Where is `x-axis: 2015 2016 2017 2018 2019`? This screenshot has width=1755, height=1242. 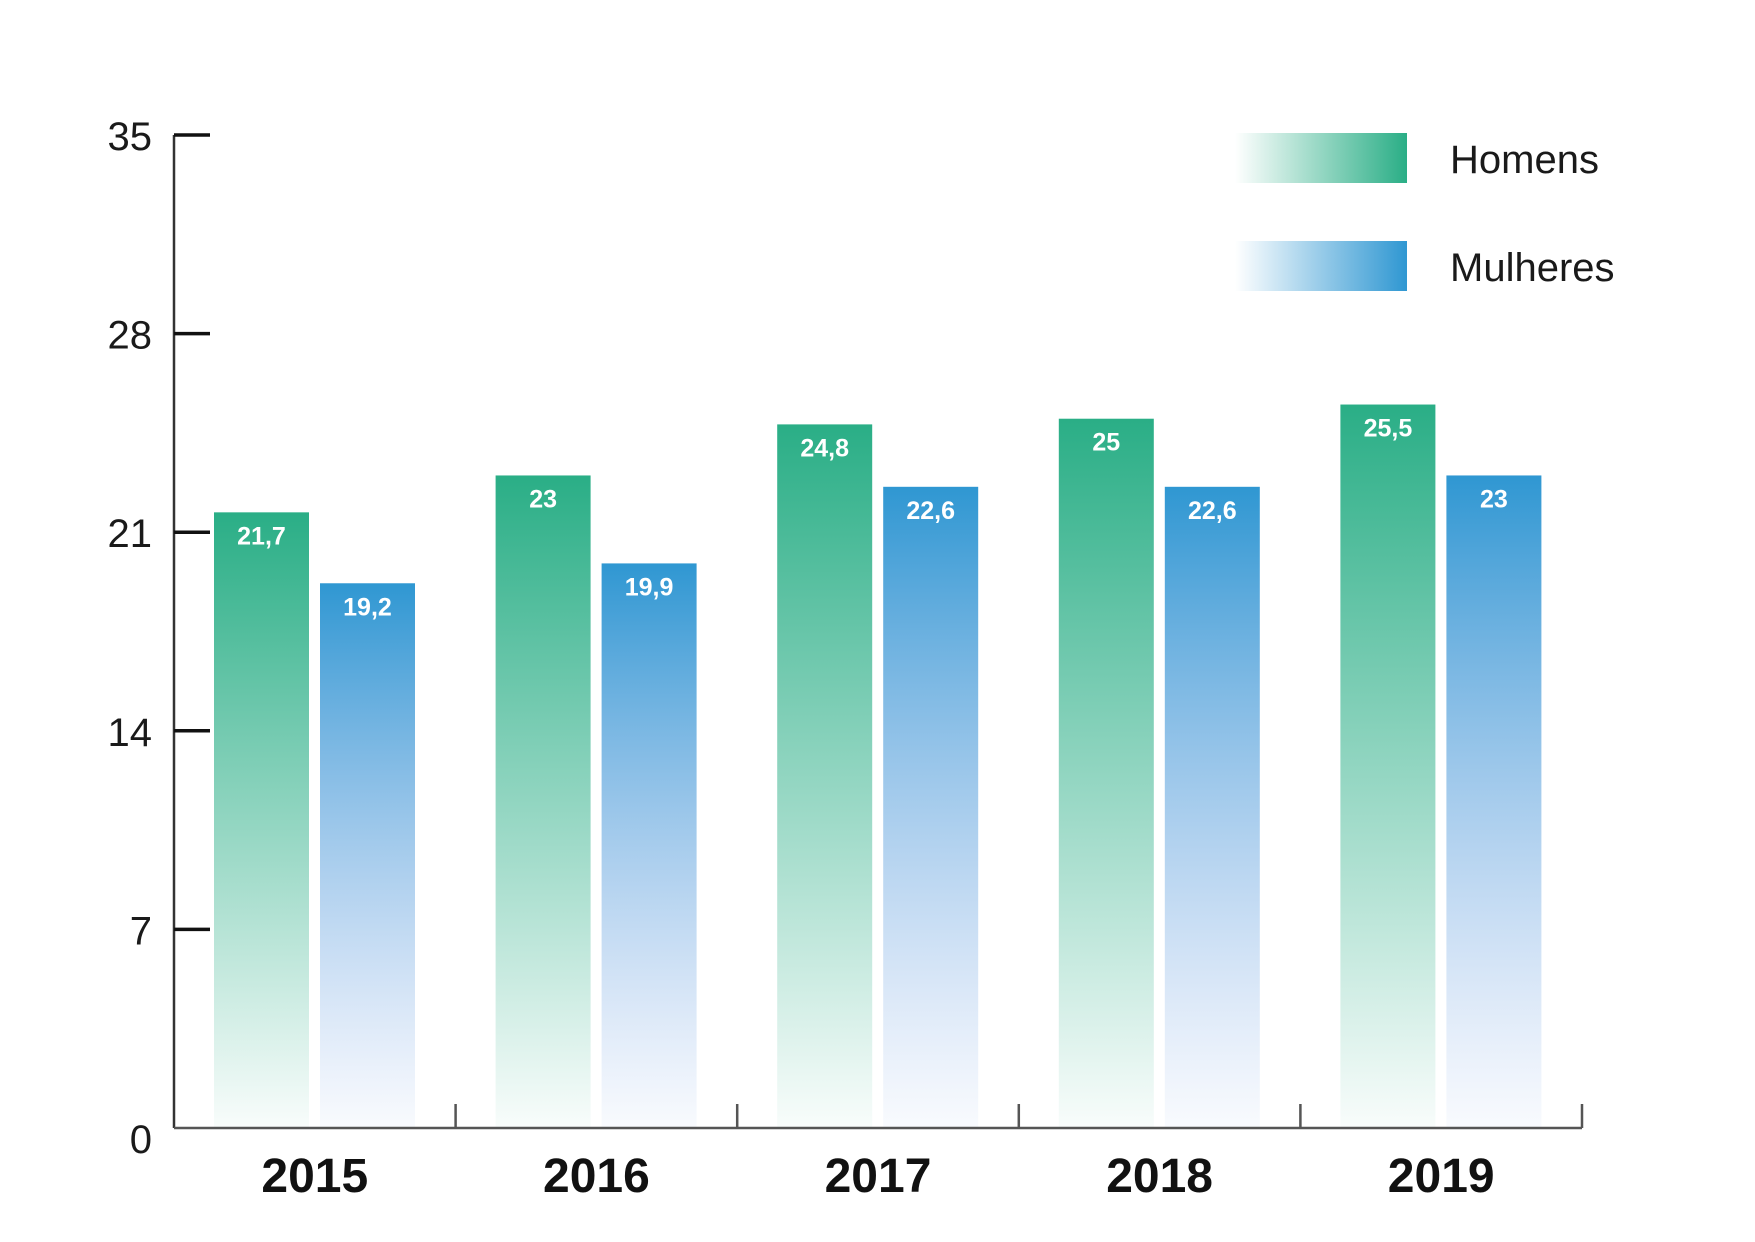
x-axis: 2015 2016 2017 2018 2019 is located at coordinates (879, 1153).